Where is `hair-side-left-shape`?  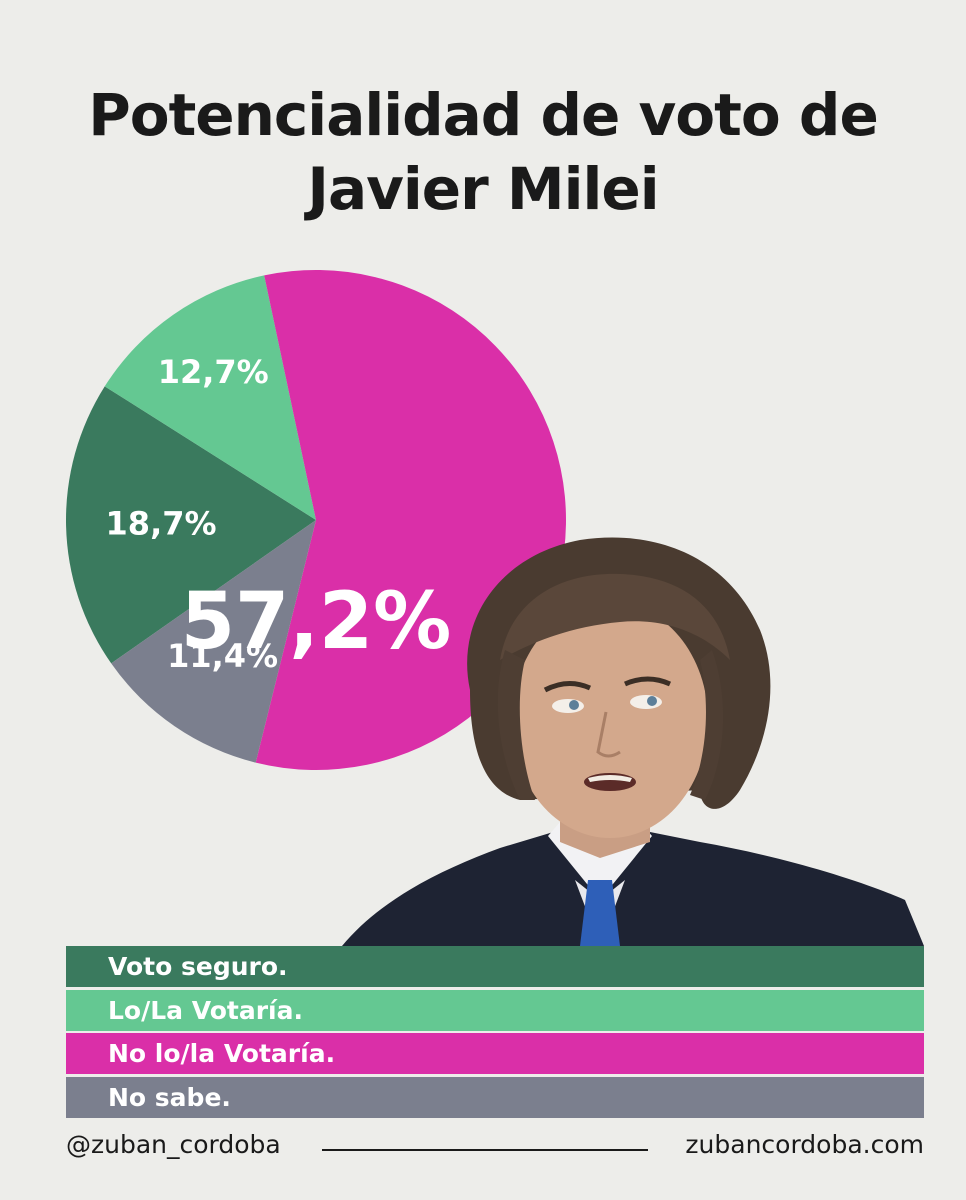 hair-side-left-shape is located at coordinates (516, 725).